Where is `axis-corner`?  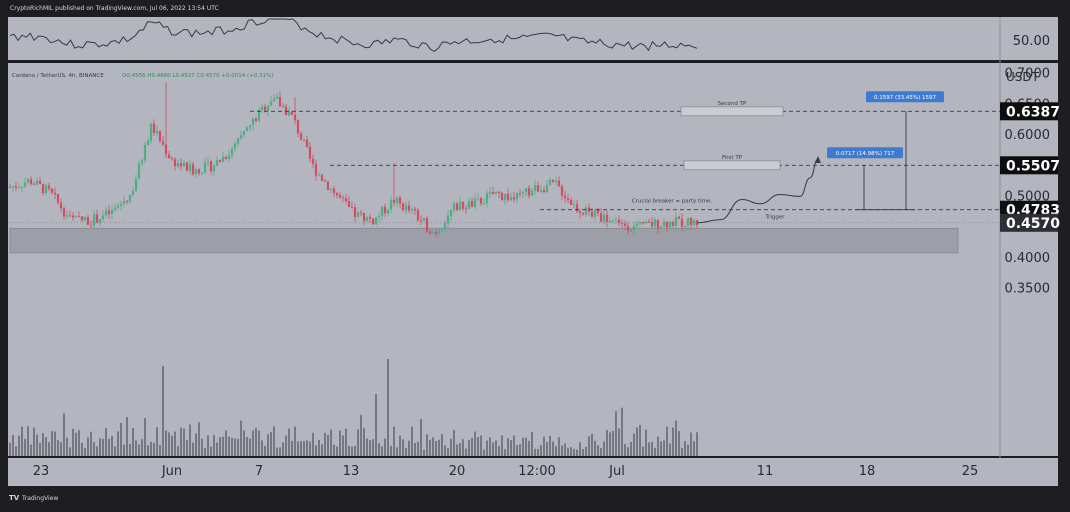 axis-corner is located at coordinates (1029, 472).